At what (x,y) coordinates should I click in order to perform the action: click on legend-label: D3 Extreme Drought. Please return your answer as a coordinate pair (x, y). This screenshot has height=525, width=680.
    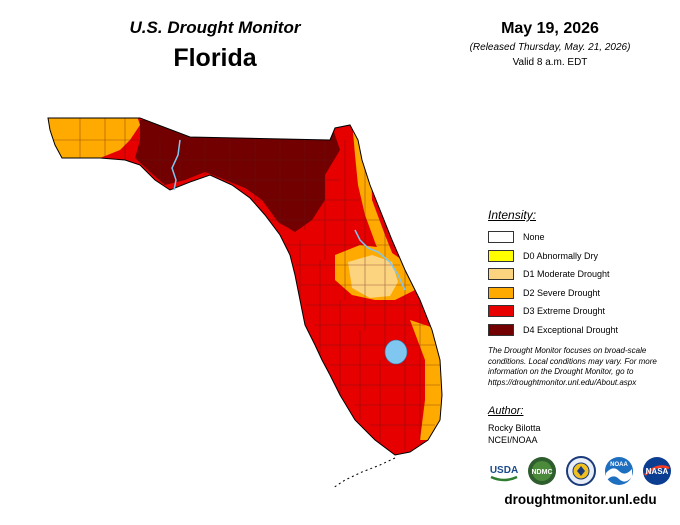
    Looking at the image, I should click on (564, 311).